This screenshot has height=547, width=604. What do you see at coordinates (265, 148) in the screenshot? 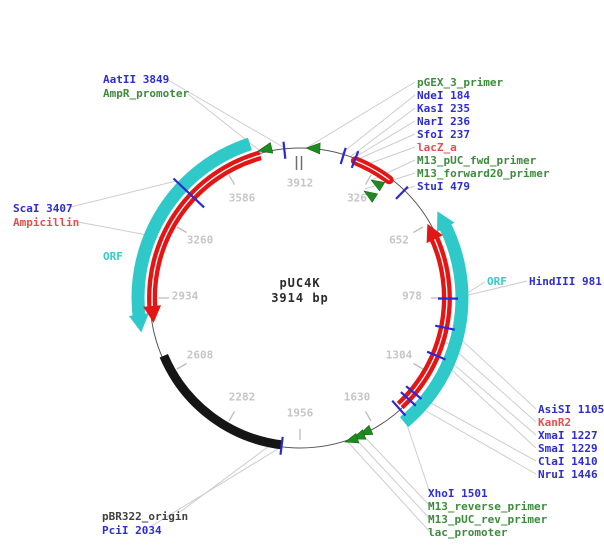
I see `ampr-promoter-arrow` at bounding box center [265, 148].